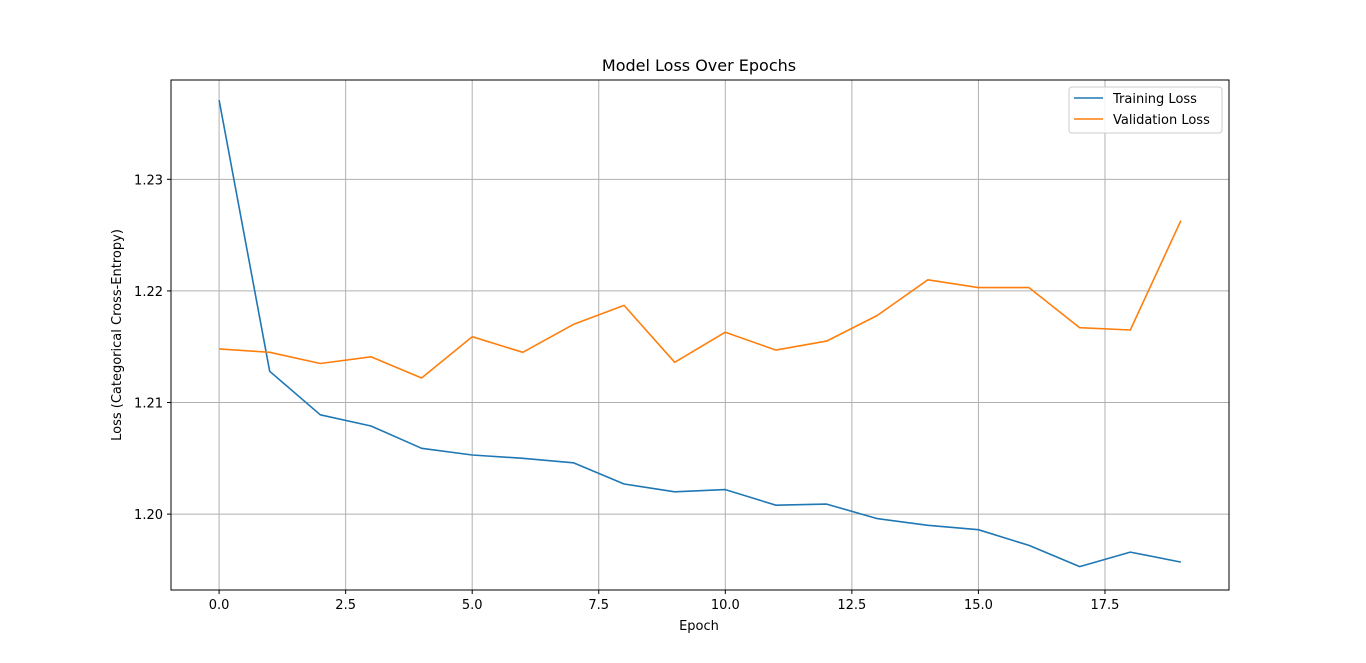 The image size is (1366, 663). I want to click on x-tick-label: 17.5, so click(1104, 605).